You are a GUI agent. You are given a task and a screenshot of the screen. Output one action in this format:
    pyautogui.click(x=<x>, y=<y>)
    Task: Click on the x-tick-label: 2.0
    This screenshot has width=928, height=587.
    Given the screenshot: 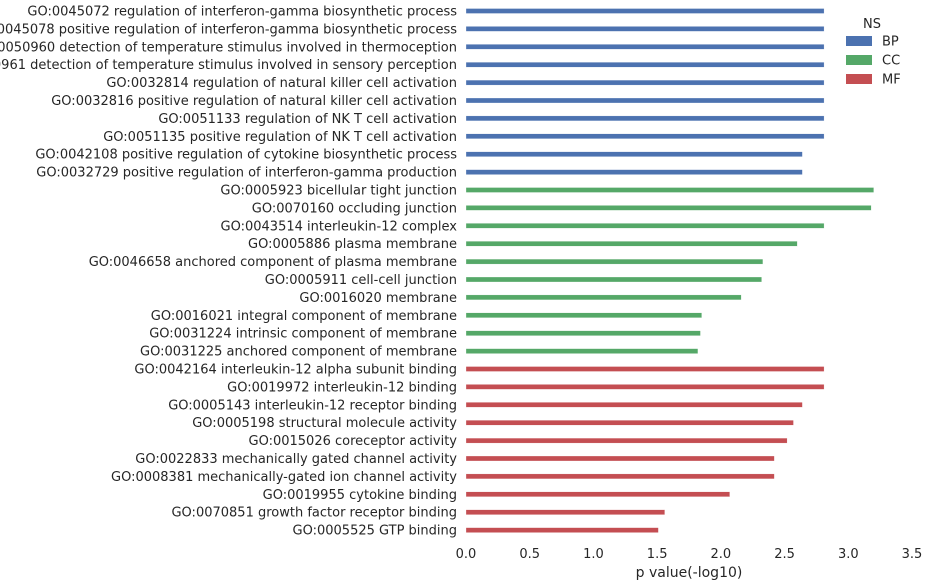 What is the action you would take?
    pyautogui.click(x=721, y=554)
    